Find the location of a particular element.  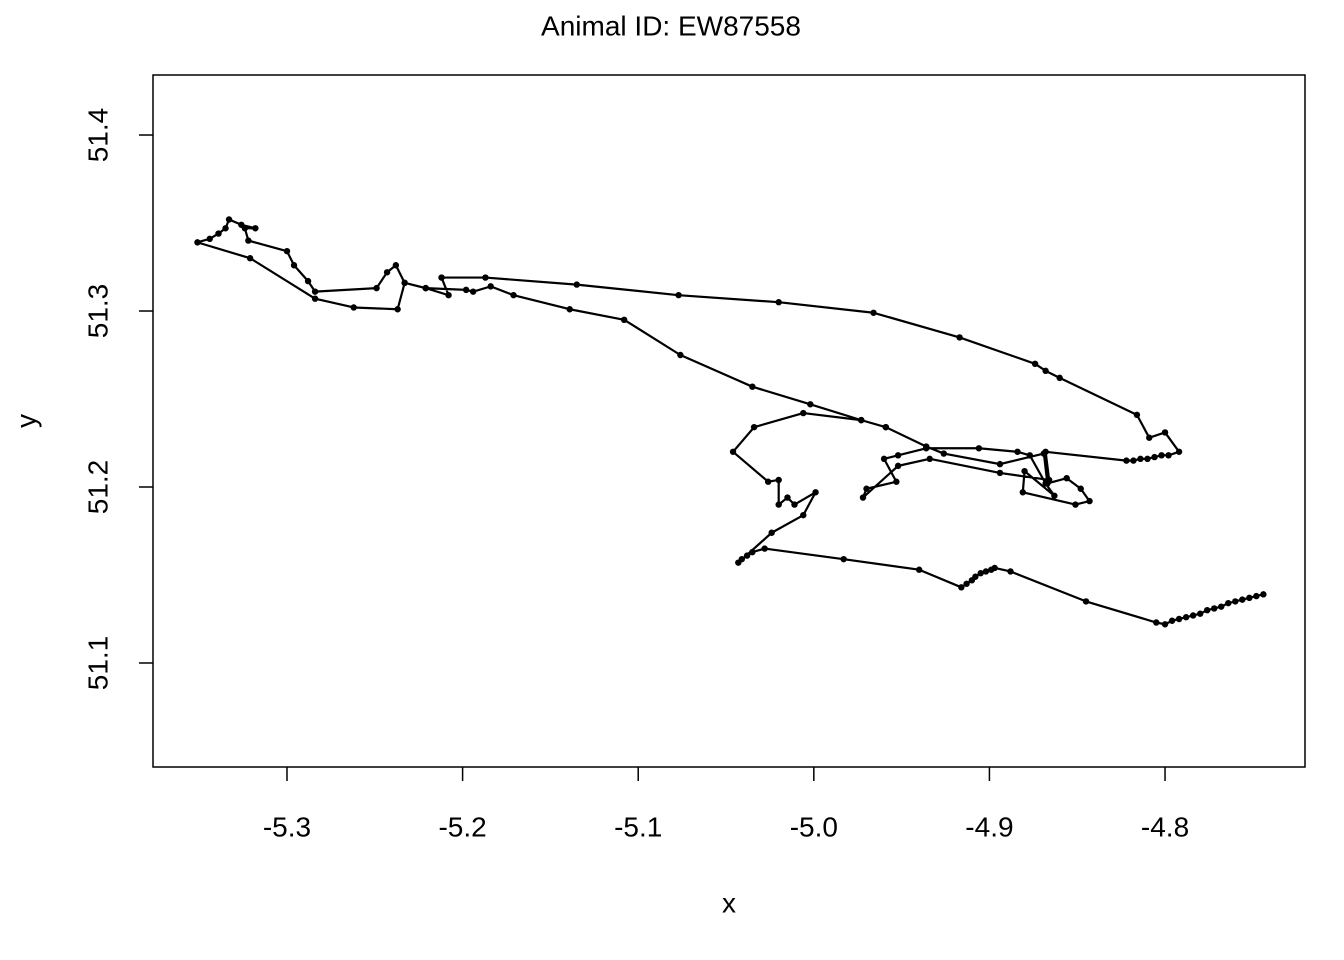

x-tick-label: -4.9 is located at coordinates (989, 826).